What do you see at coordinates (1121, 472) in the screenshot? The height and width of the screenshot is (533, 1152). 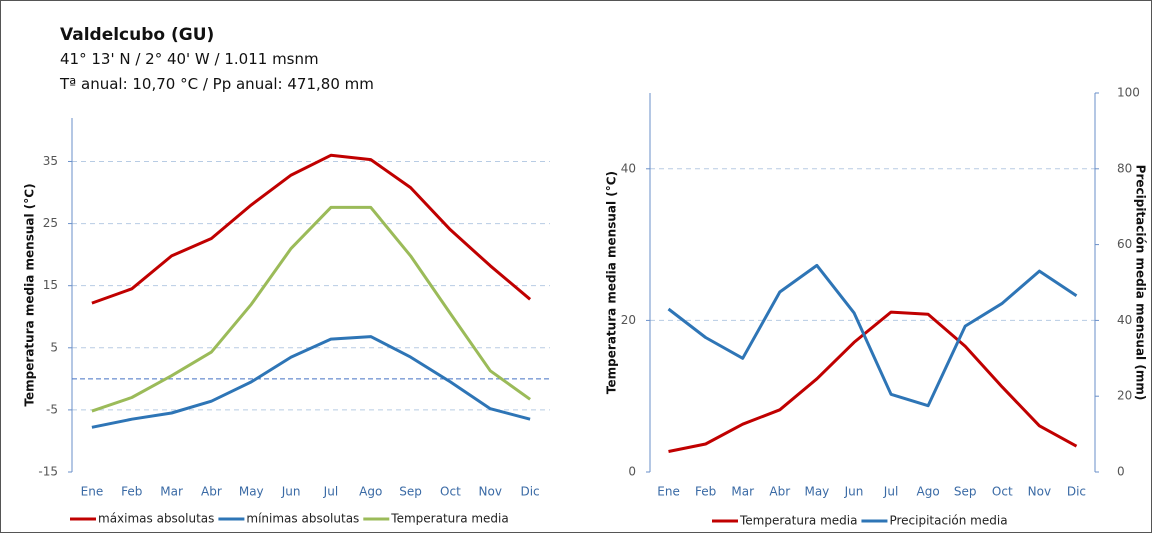 I see `y2-tick-label: 0` at bounding box center [1121, 472].